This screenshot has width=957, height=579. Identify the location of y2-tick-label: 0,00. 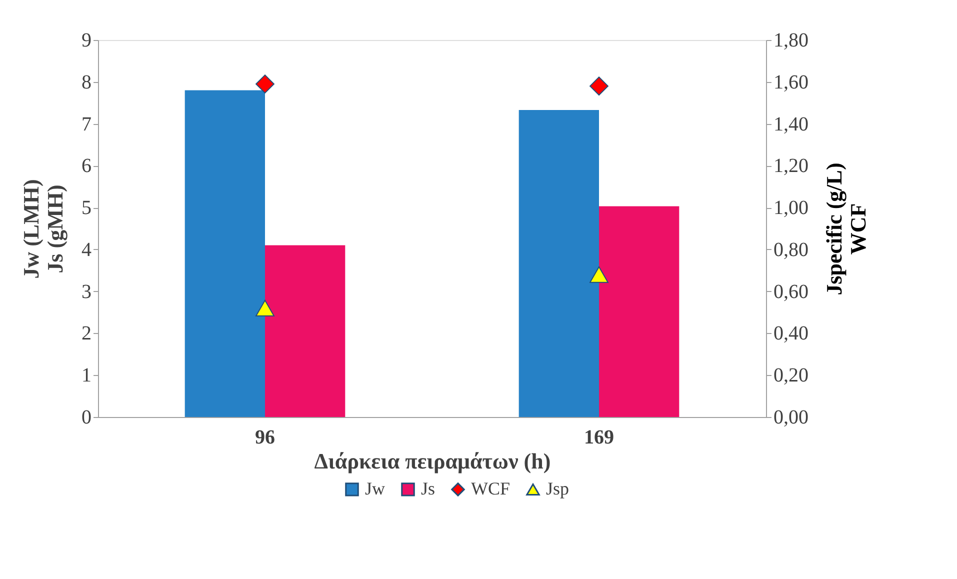
(791, 417).